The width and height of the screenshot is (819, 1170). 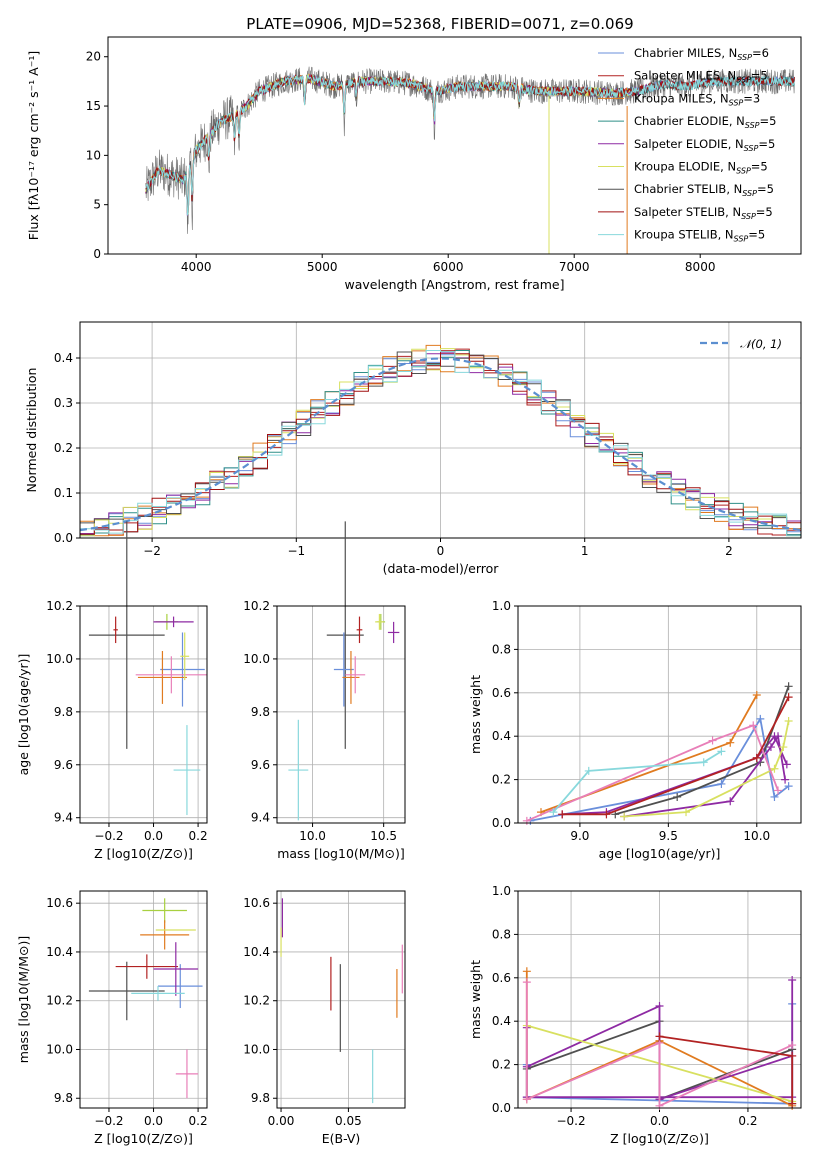 I want to click on x-axis-label: age [log10(age/yr)], so click(x=660, y=853).